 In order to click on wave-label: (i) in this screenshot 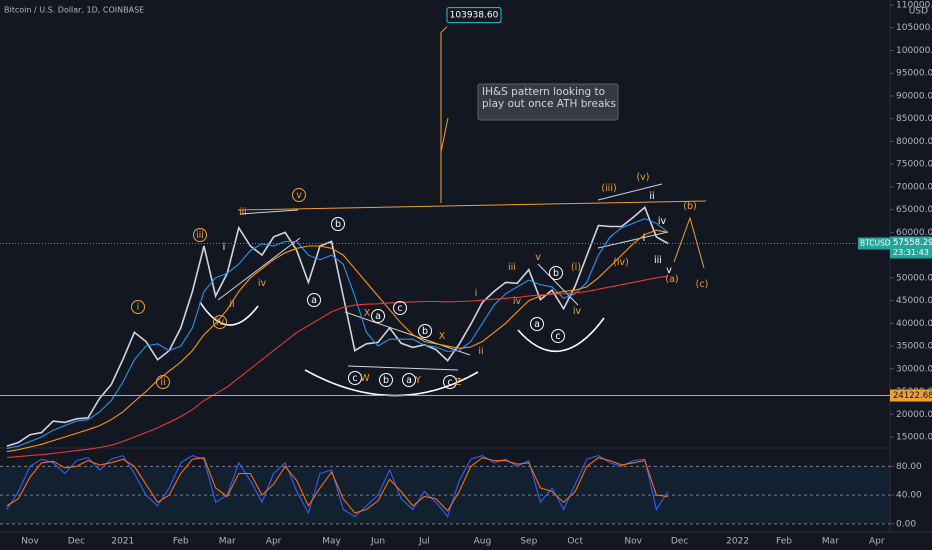, I will do `click(576, 267)`.